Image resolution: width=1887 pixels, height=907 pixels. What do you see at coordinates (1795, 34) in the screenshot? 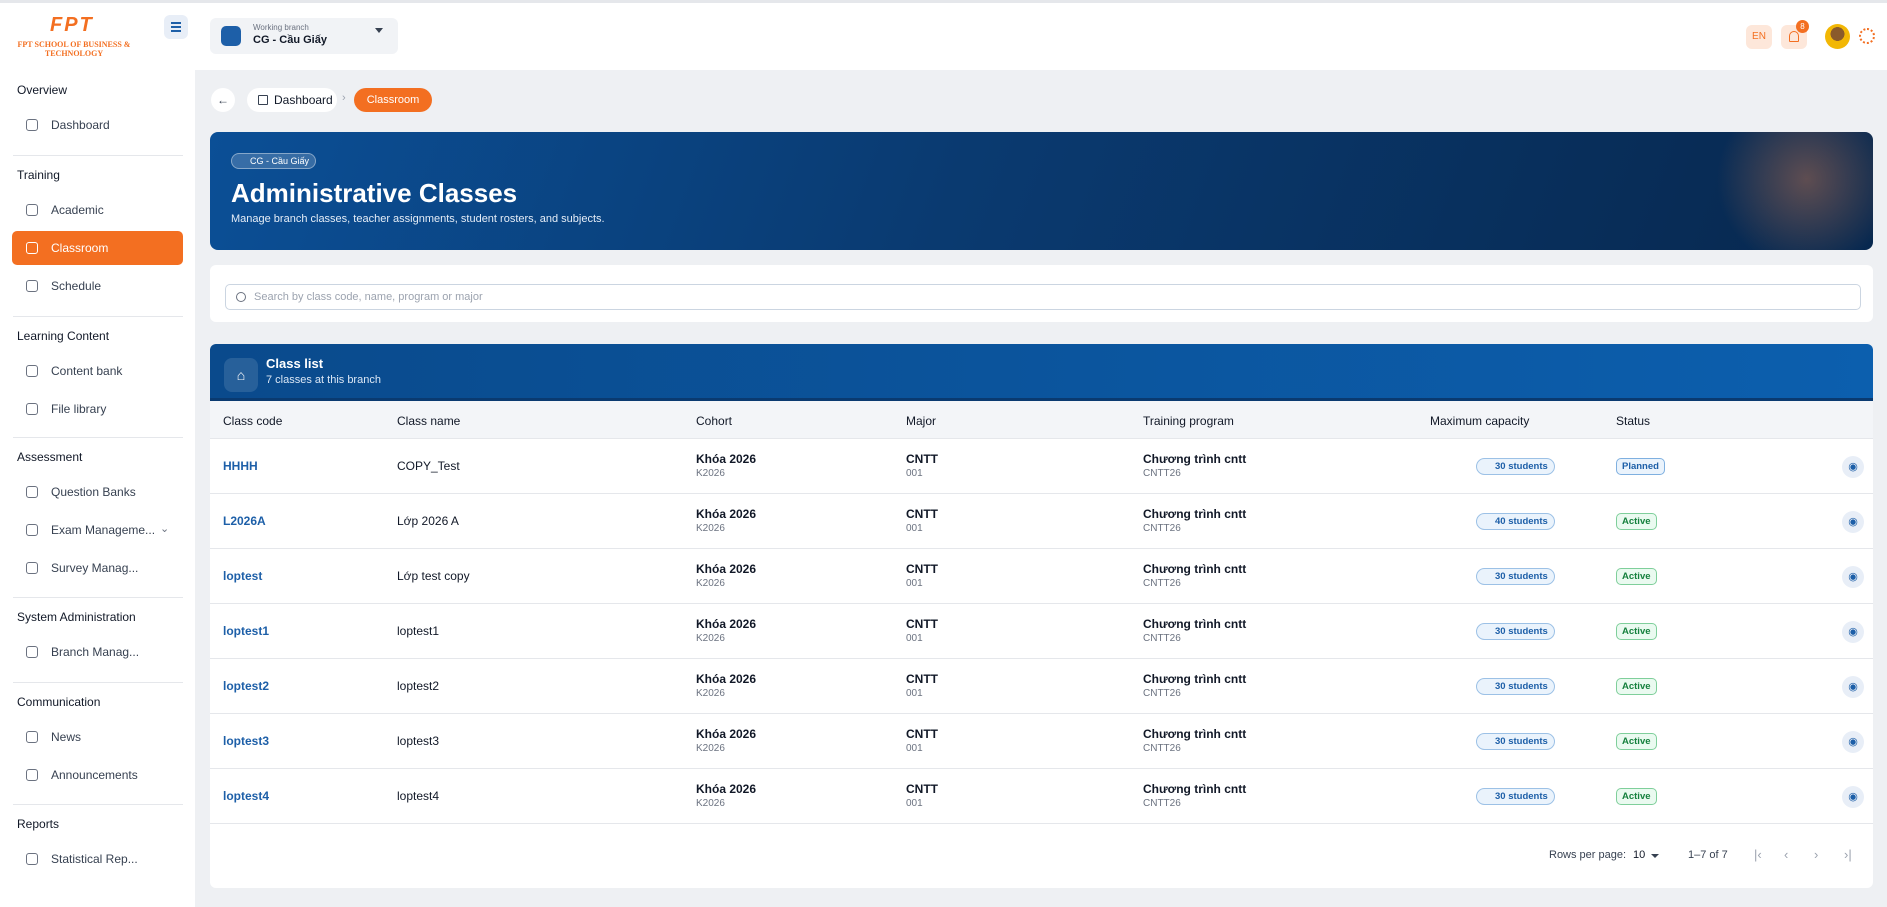
I see `notifications: 8` at bounding box center [1795, 34].